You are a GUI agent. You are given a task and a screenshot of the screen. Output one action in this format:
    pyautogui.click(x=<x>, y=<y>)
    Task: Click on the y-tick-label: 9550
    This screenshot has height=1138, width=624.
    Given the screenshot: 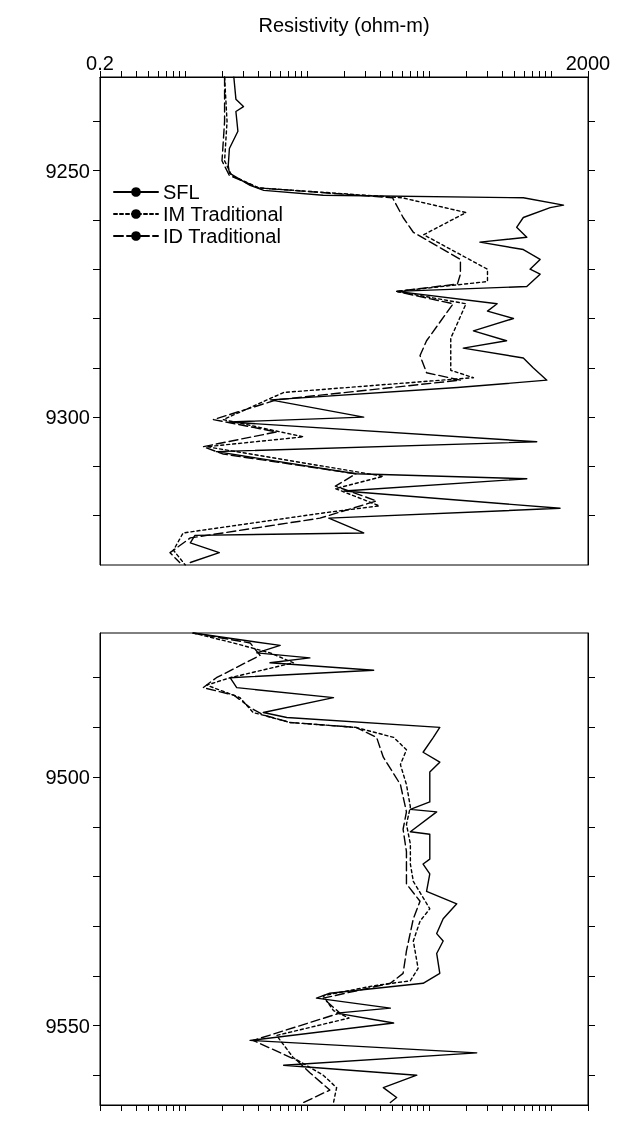 What is the action you would take?
    pyautogui.click(x=67, y=1025)
    